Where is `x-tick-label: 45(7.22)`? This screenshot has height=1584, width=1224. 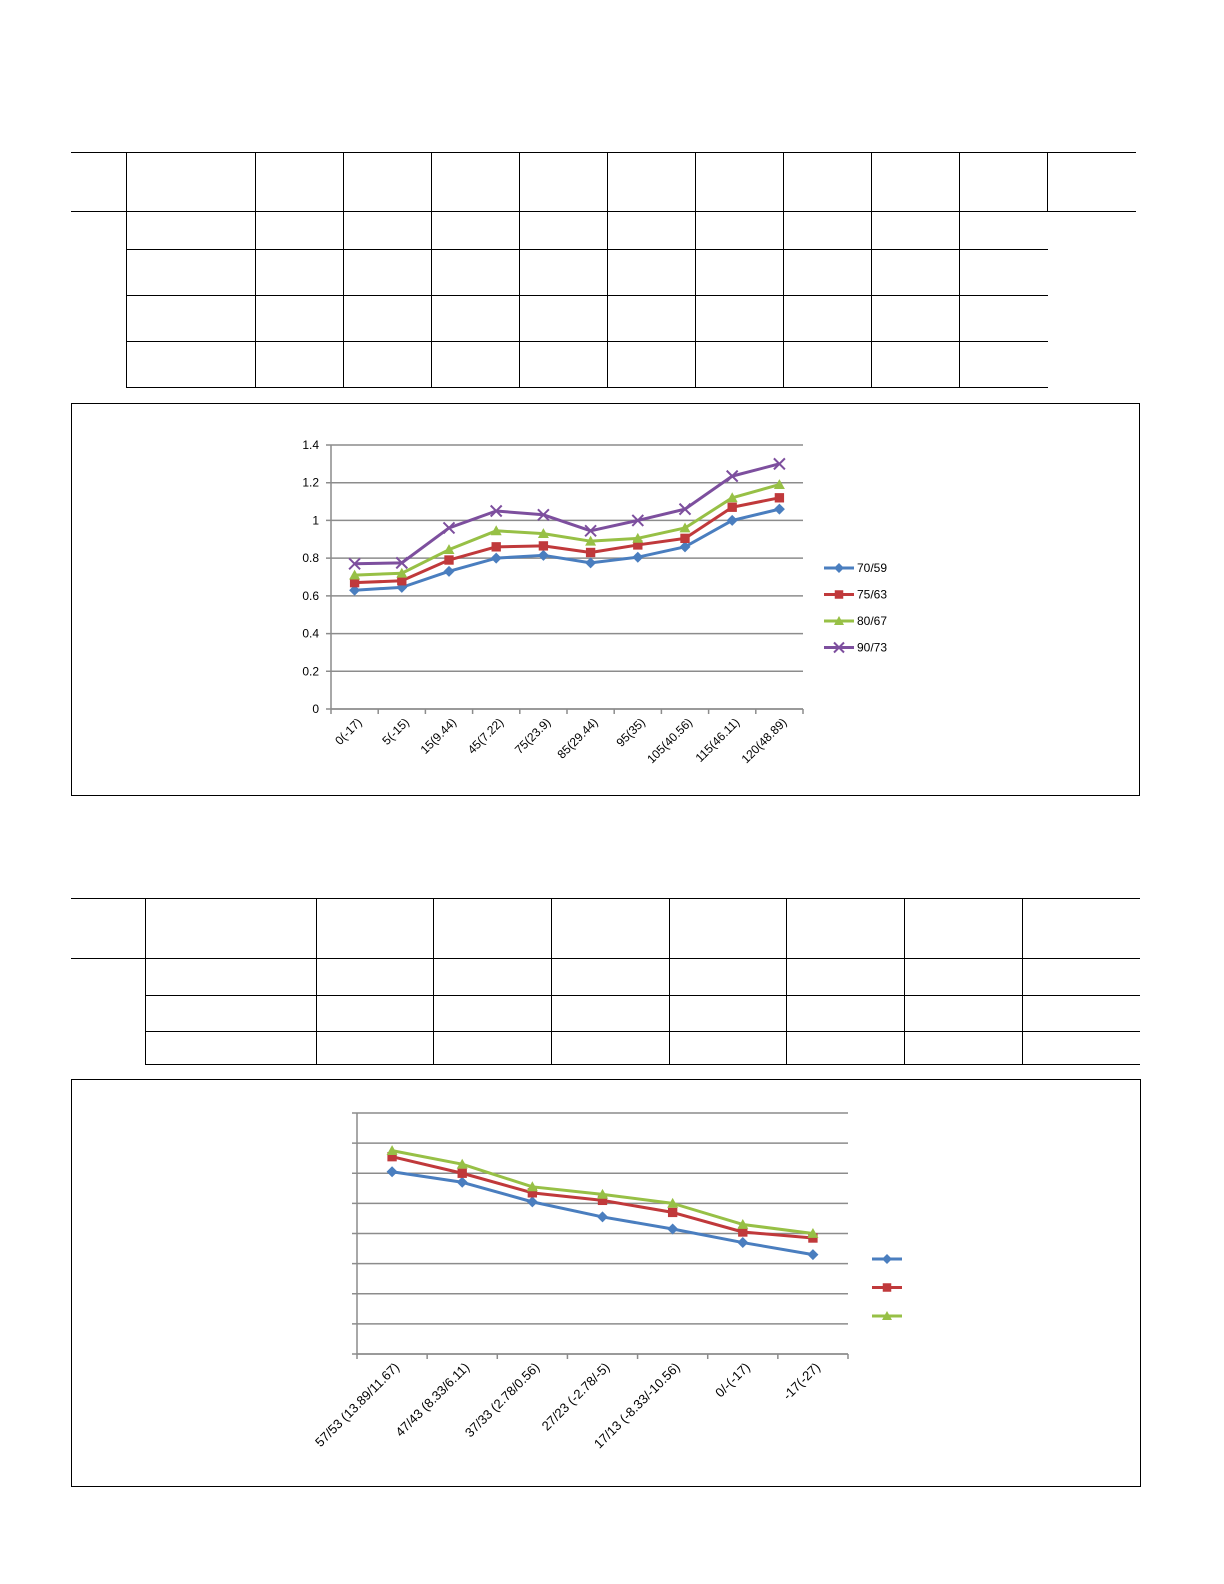
x-tick-label: 45(7.22) is located at coordinates (486, 736).